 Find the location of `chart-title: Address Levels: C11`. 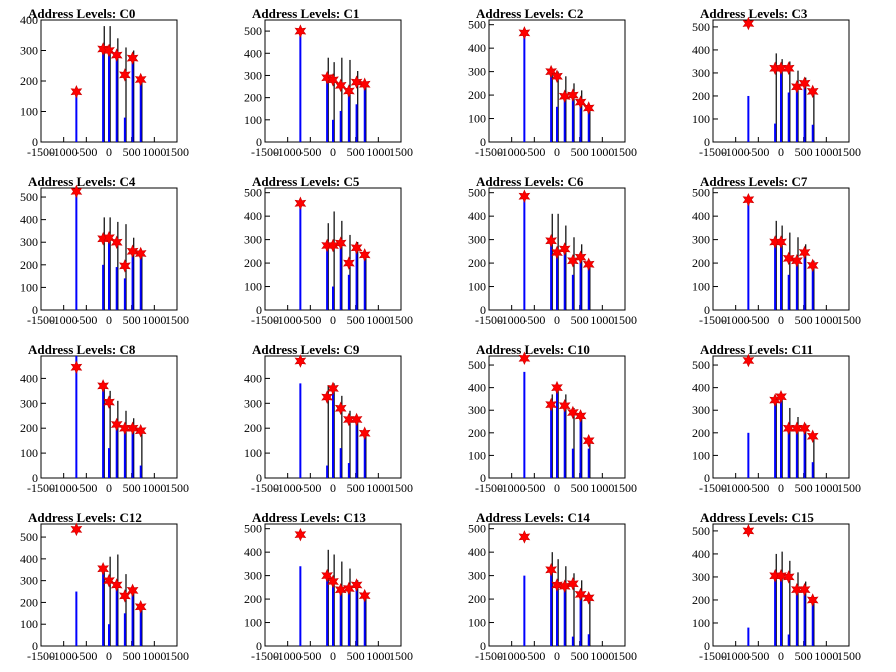

chart-title: Address Levels: C11 is located at coordinates (756, 349).